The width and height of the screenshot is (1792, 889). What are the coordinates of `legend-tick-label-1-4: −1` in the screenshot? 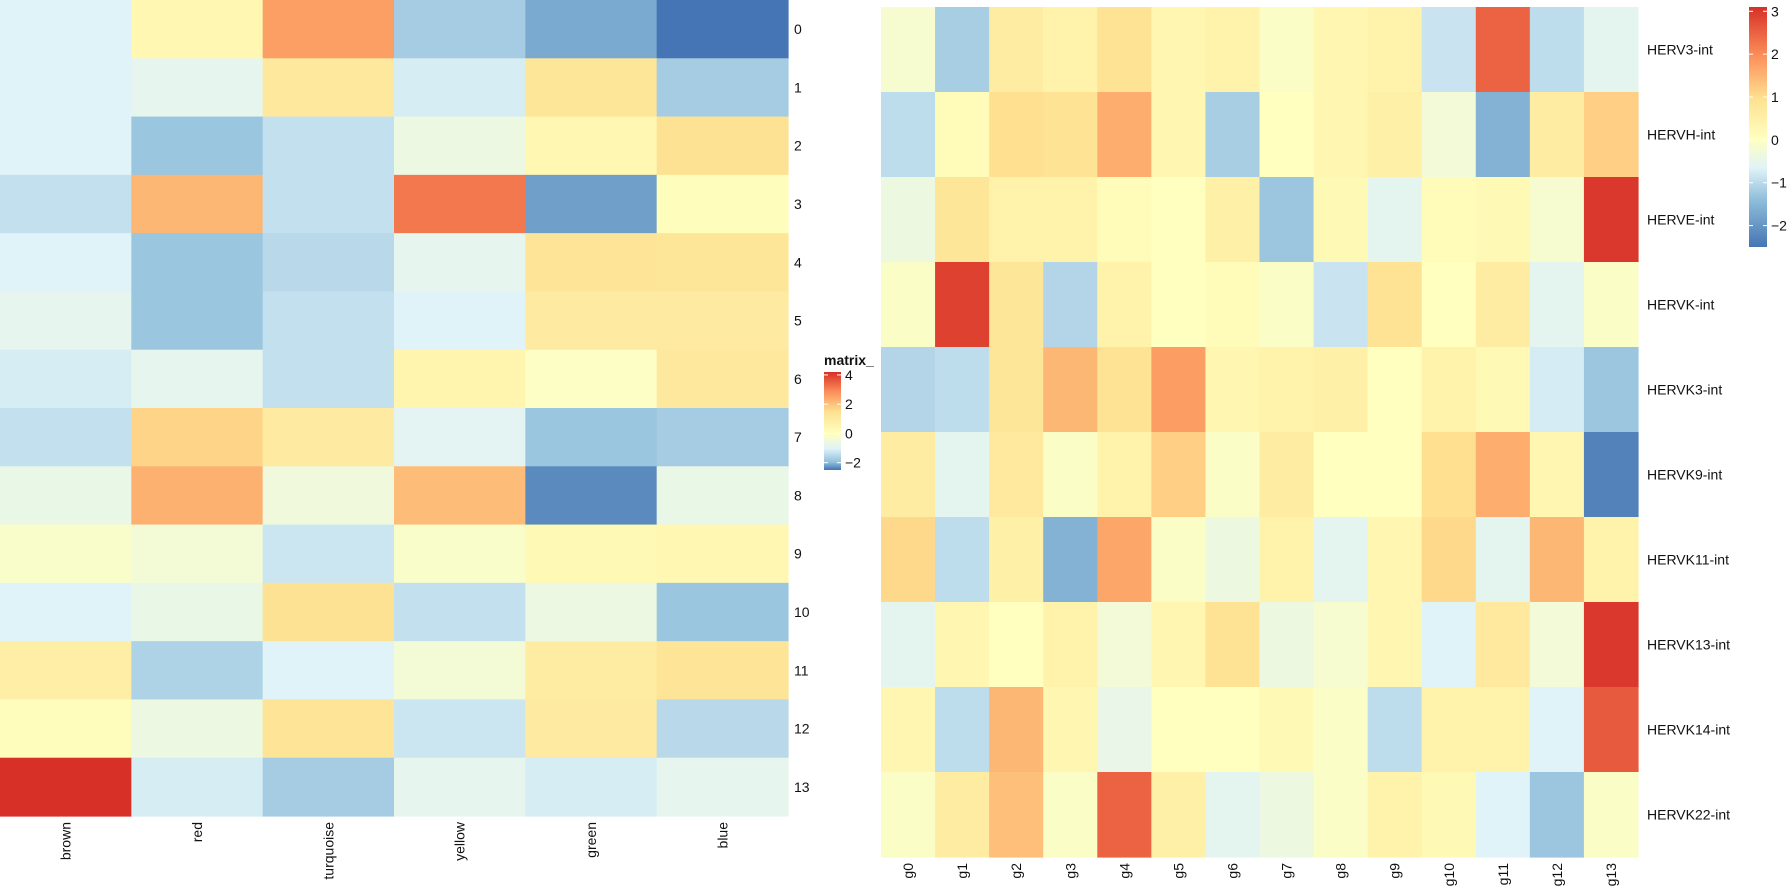 It's located at (1779, 183).